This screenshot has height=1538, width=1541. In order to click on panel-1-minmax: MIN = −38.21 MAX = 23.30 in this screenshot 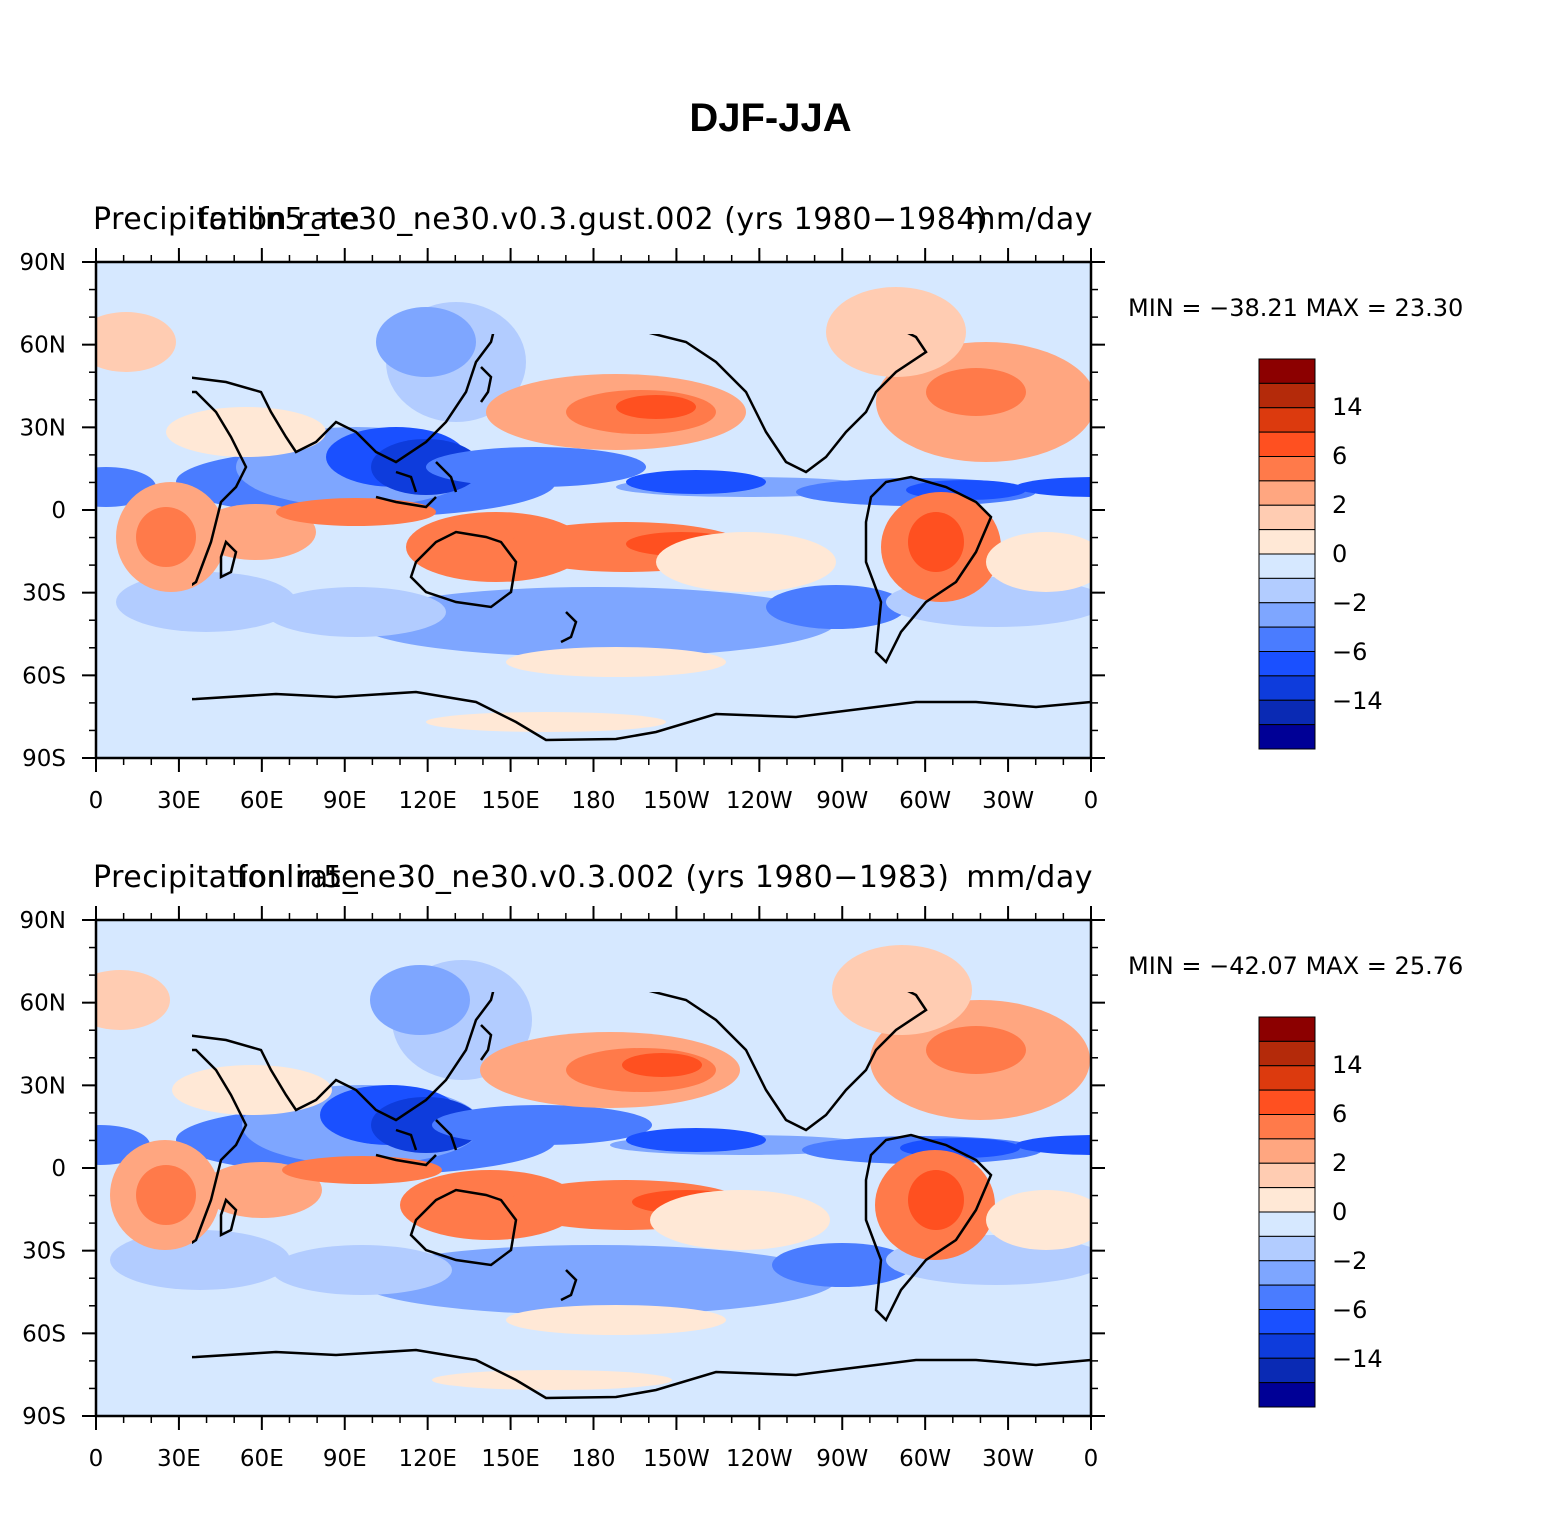, I will do `click(1295, 308)`.